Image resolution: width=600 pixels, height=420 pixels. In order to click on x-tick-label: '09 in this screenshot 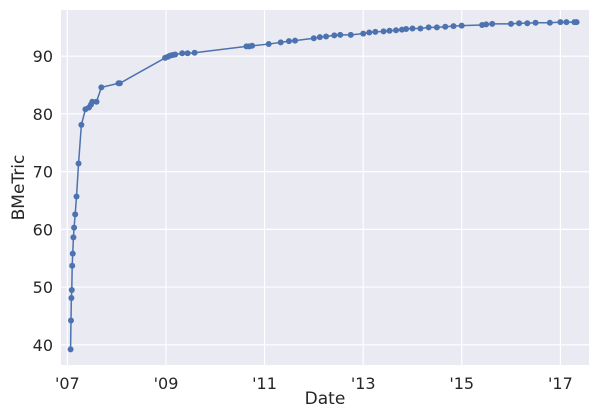, I will do `click(166, 383)`.